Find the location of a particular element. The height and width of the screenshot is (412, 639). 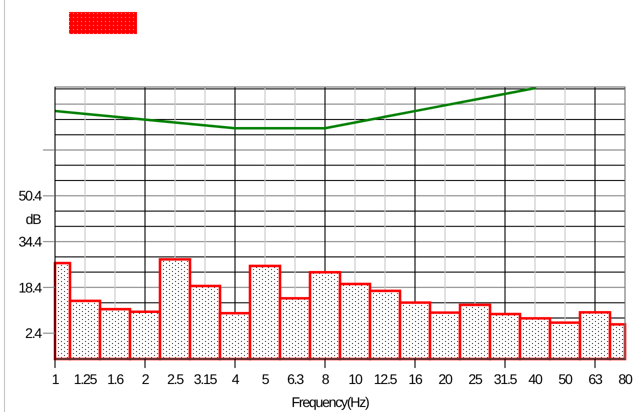

y-tick-label: 50.4 is located at coordinates (30, 196).